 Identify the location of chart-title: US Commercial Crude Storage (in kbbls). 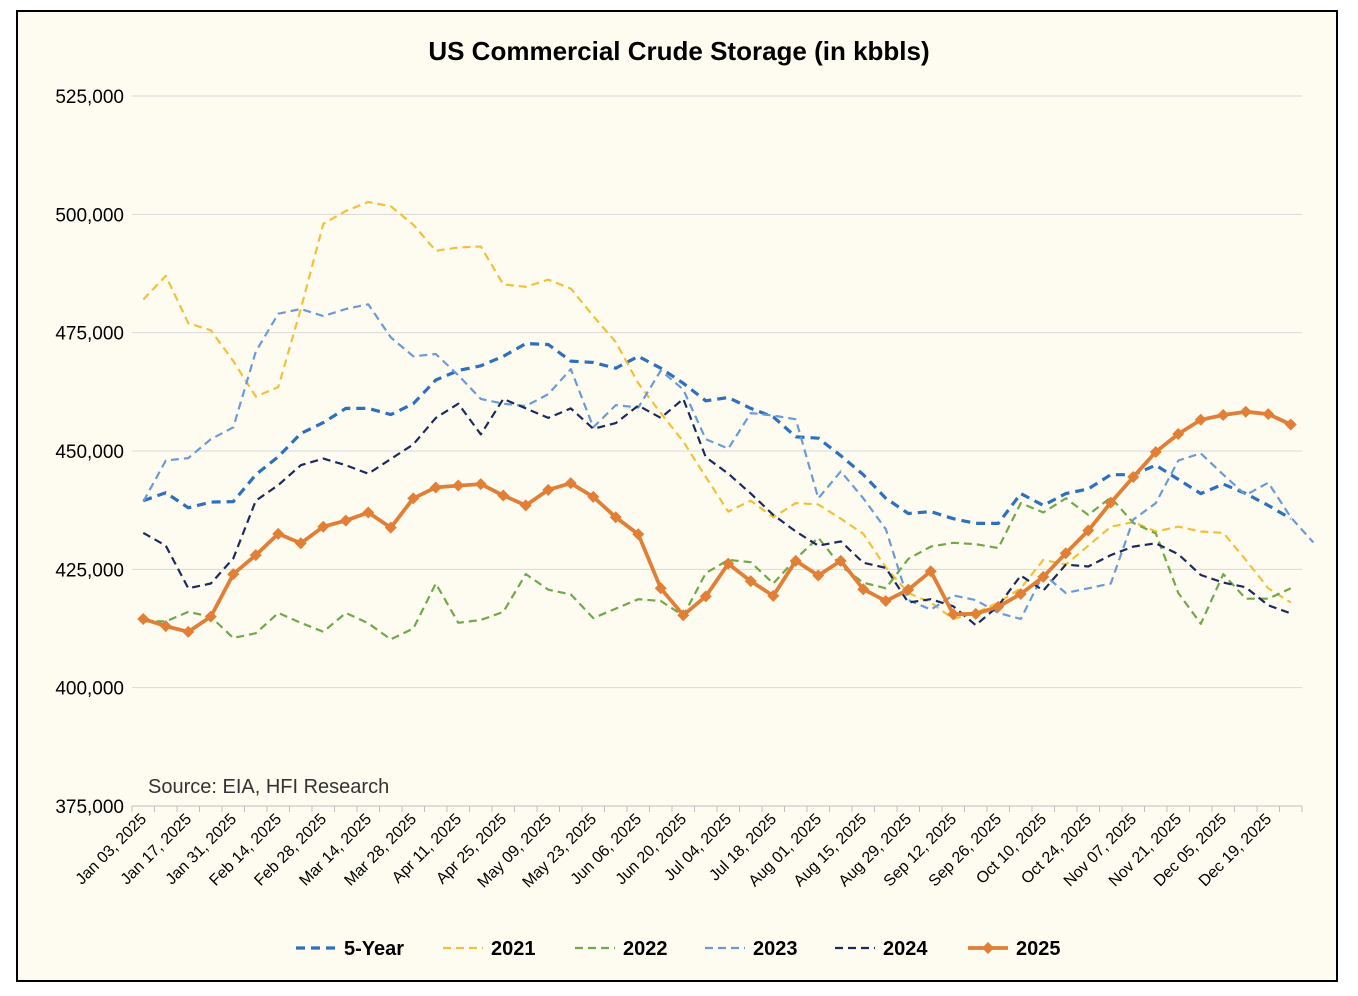
(678, 51).